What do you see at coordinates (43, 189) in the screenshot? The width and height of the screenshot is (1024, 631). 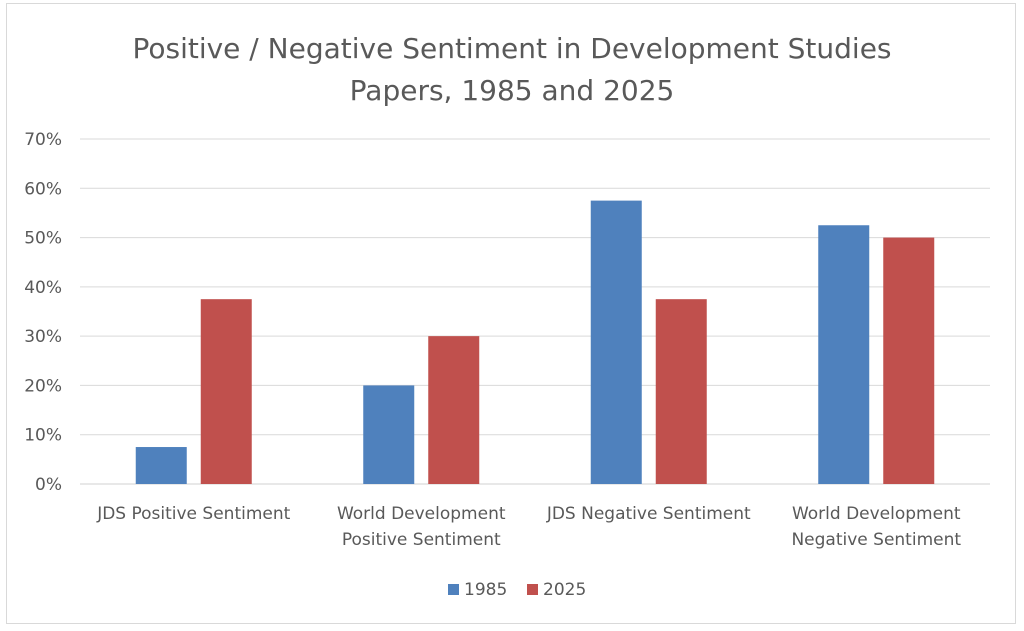 I see `y-tick-label: 60%` at bounding box center [43, 189].